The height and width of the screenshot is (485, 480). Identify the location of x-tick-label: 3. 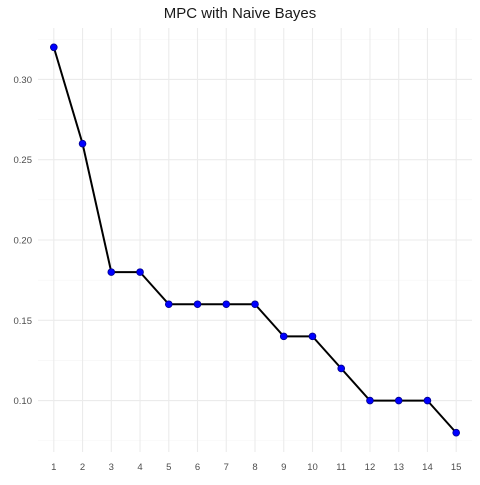
(111, 467).